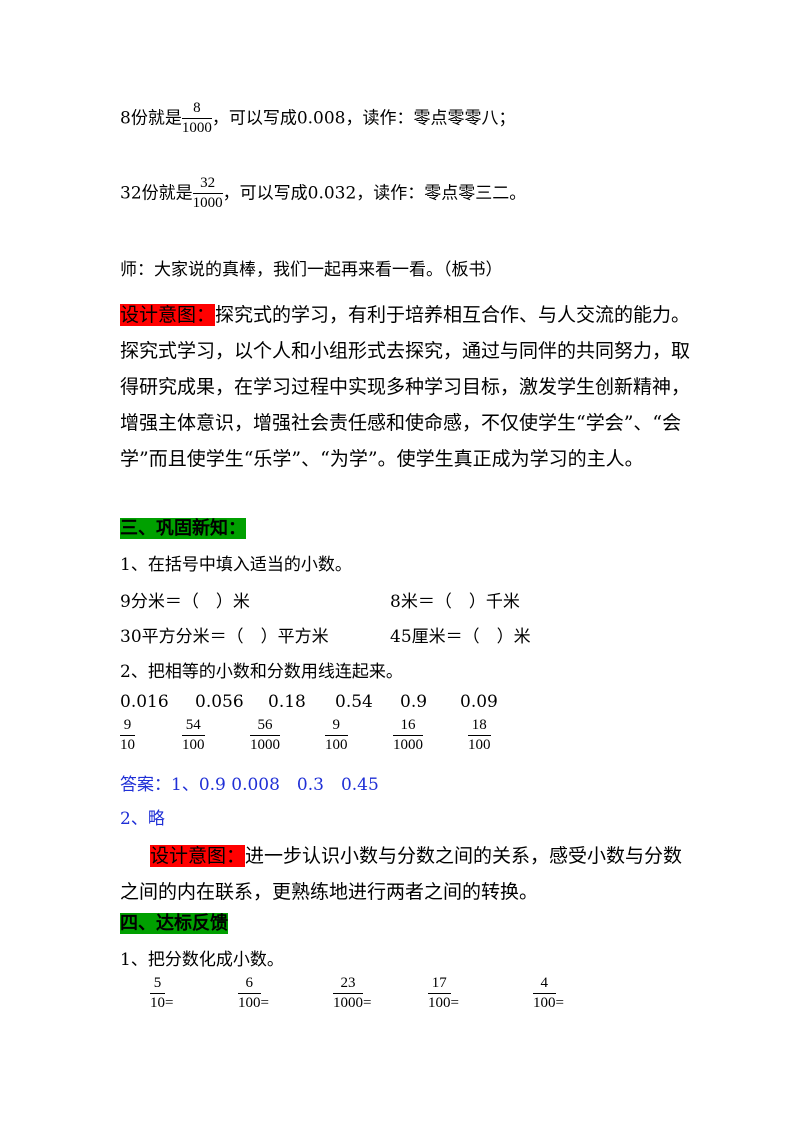 The height and width of the screenshot is (1132, 800). Describe the element at coordinates (142, 819) in the screenshot. I see `answer-line-2: 2、略` at that location.